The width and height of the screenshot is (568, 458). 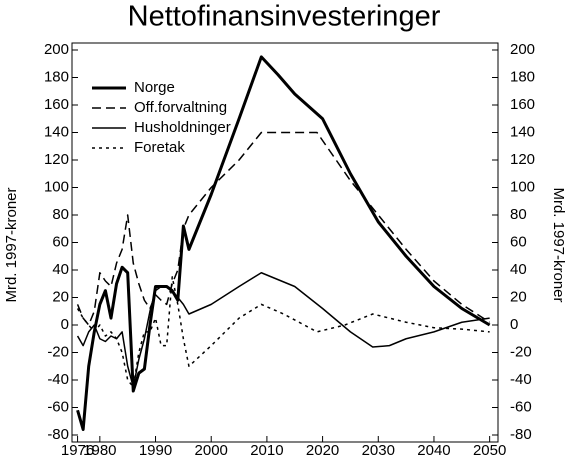 What do you see at coordinates (518, 214) in the screenshot?
I see `y2-tick-label: 80` at bounding box center [518, 214].